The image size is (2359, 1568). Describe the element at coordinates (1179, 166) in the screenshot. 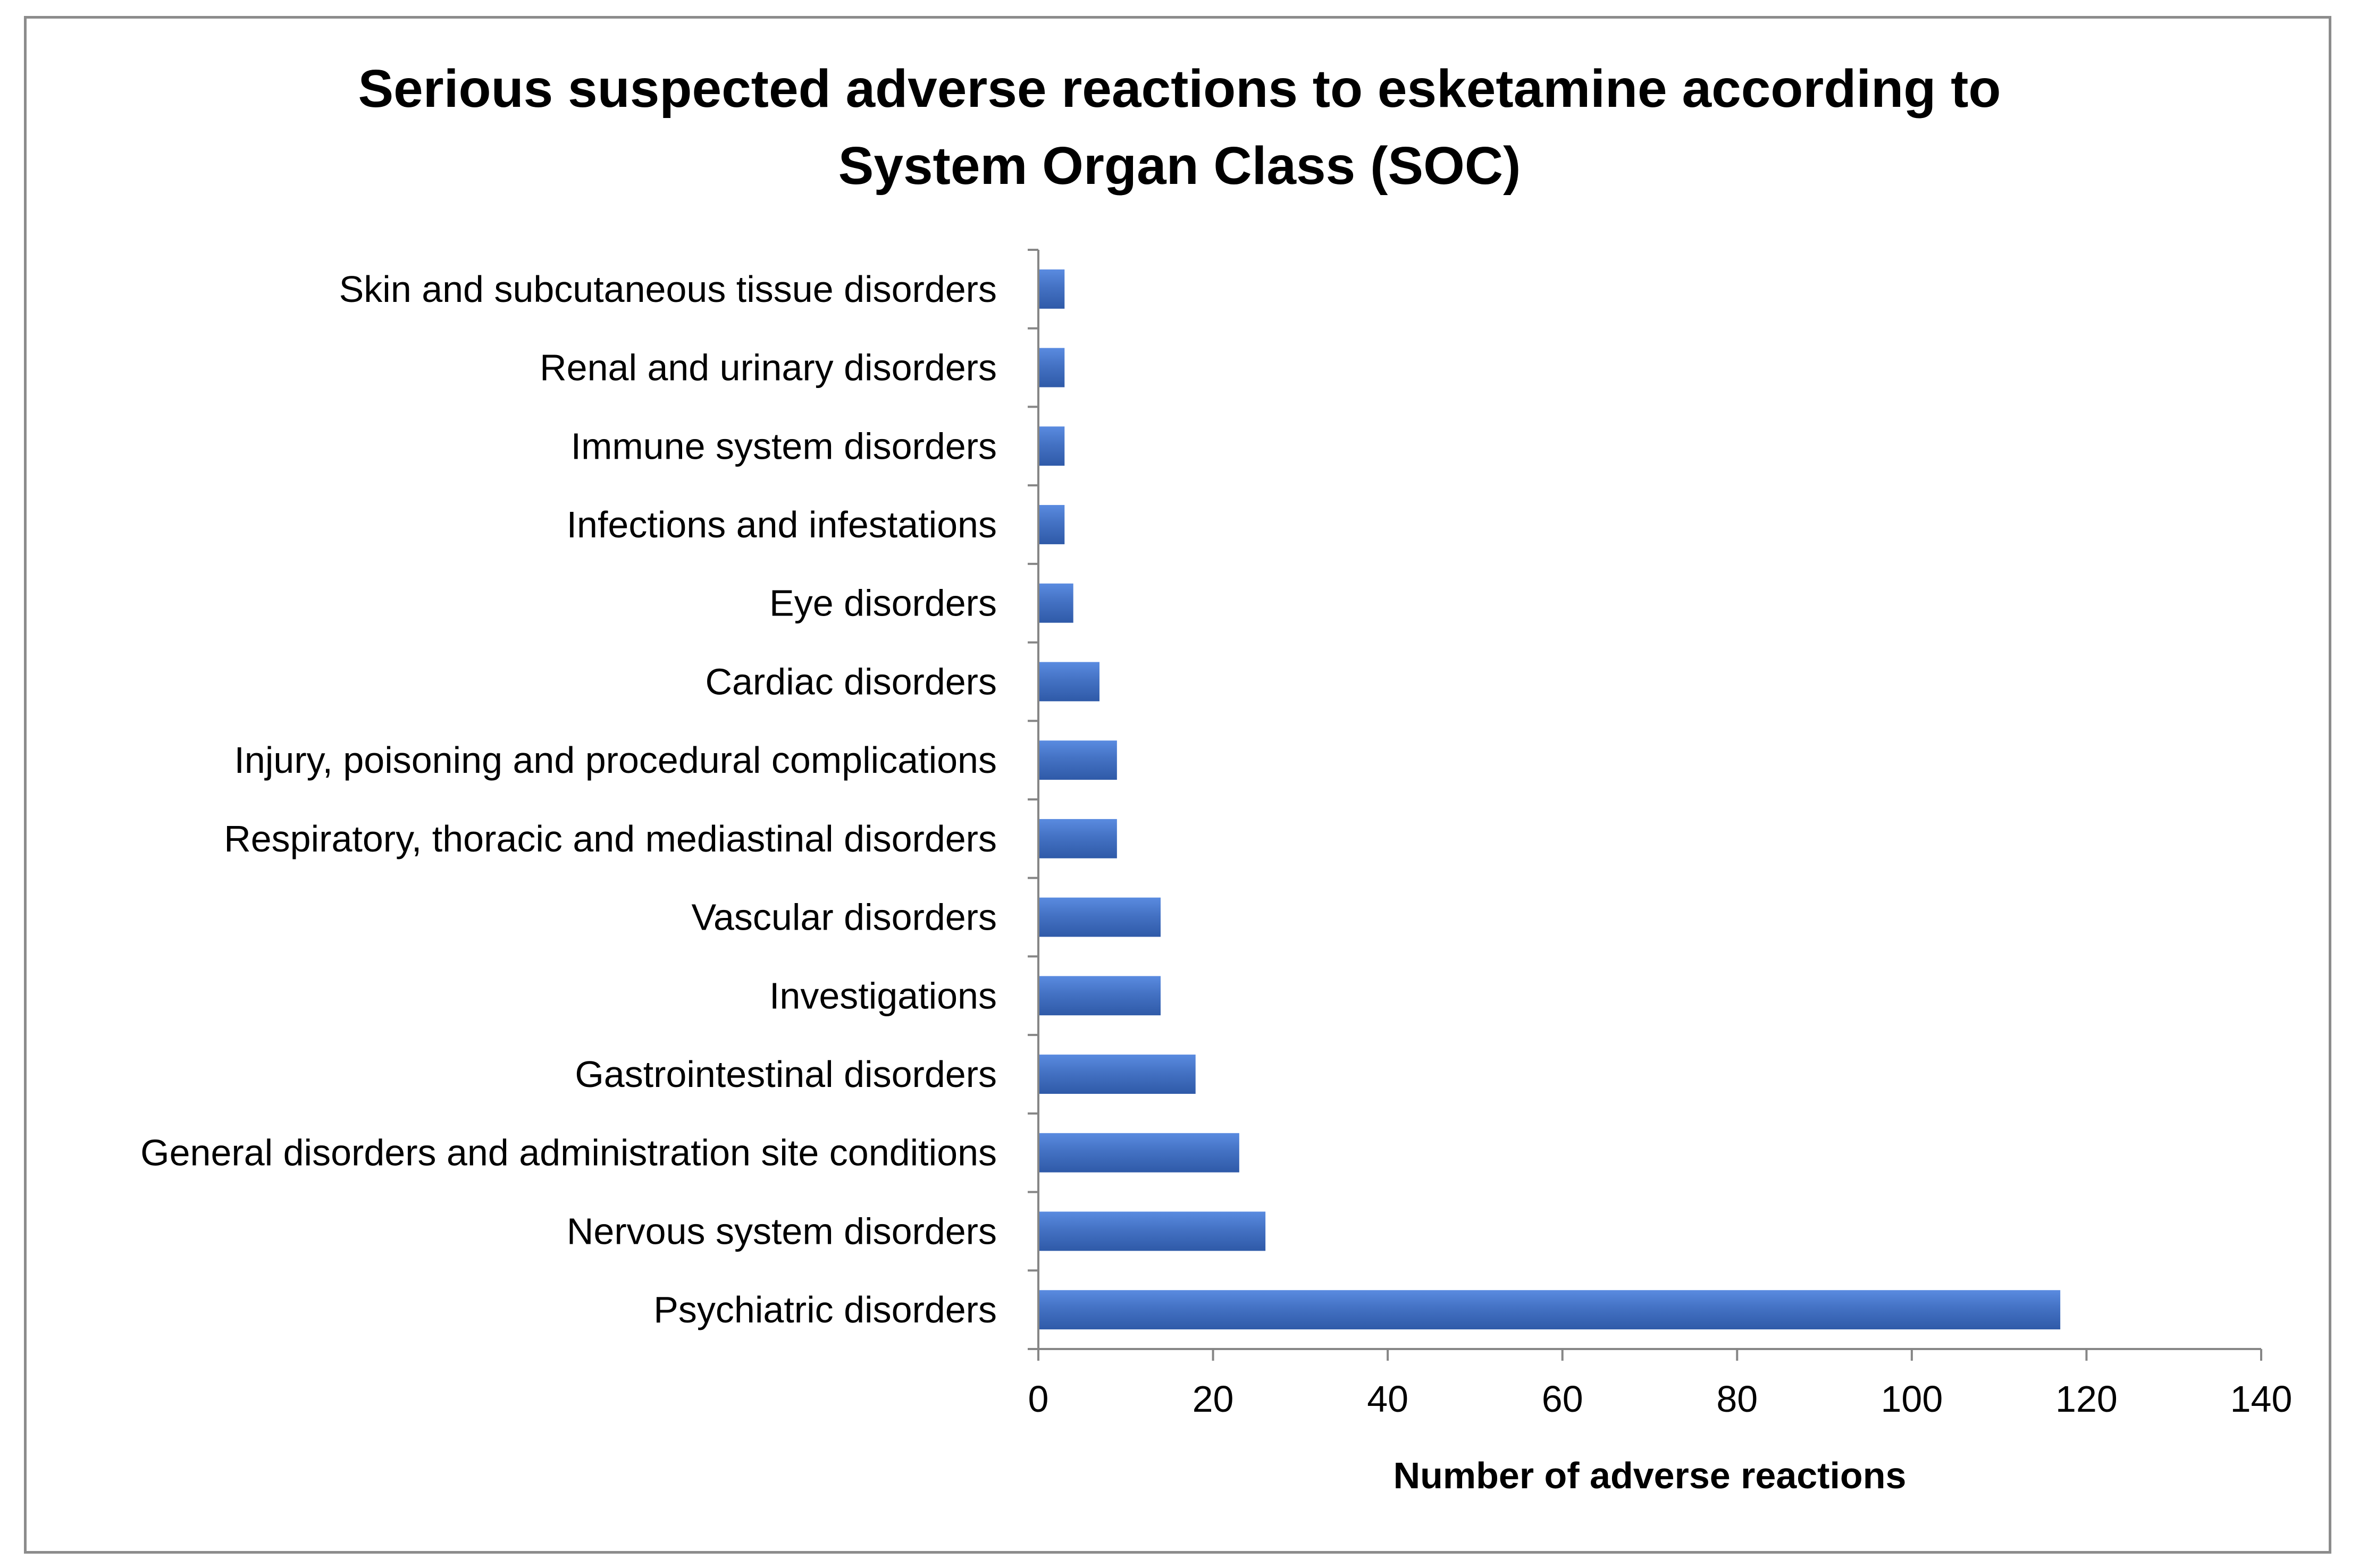

I see `chart-title-line-2: System Organ Class (SOC)` at that location.